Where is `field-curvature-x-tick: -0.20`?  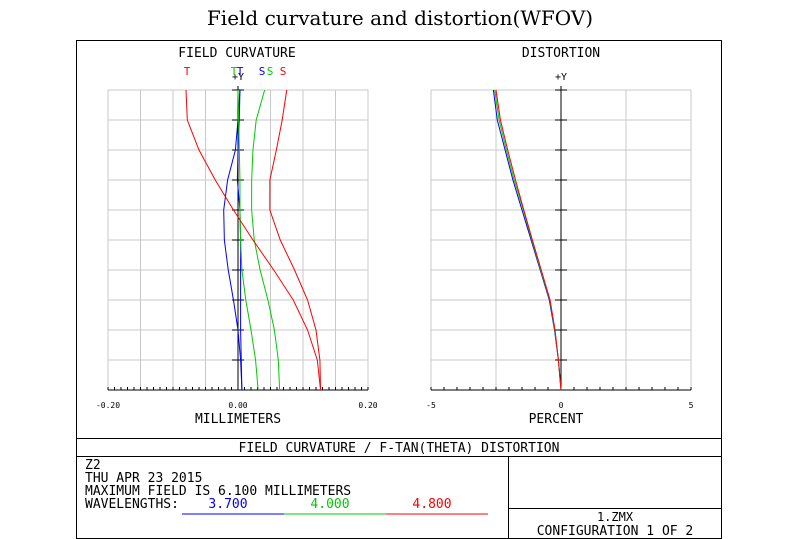
field-curvature-x-tick: -0.20 is located at coordinates (108, 405).